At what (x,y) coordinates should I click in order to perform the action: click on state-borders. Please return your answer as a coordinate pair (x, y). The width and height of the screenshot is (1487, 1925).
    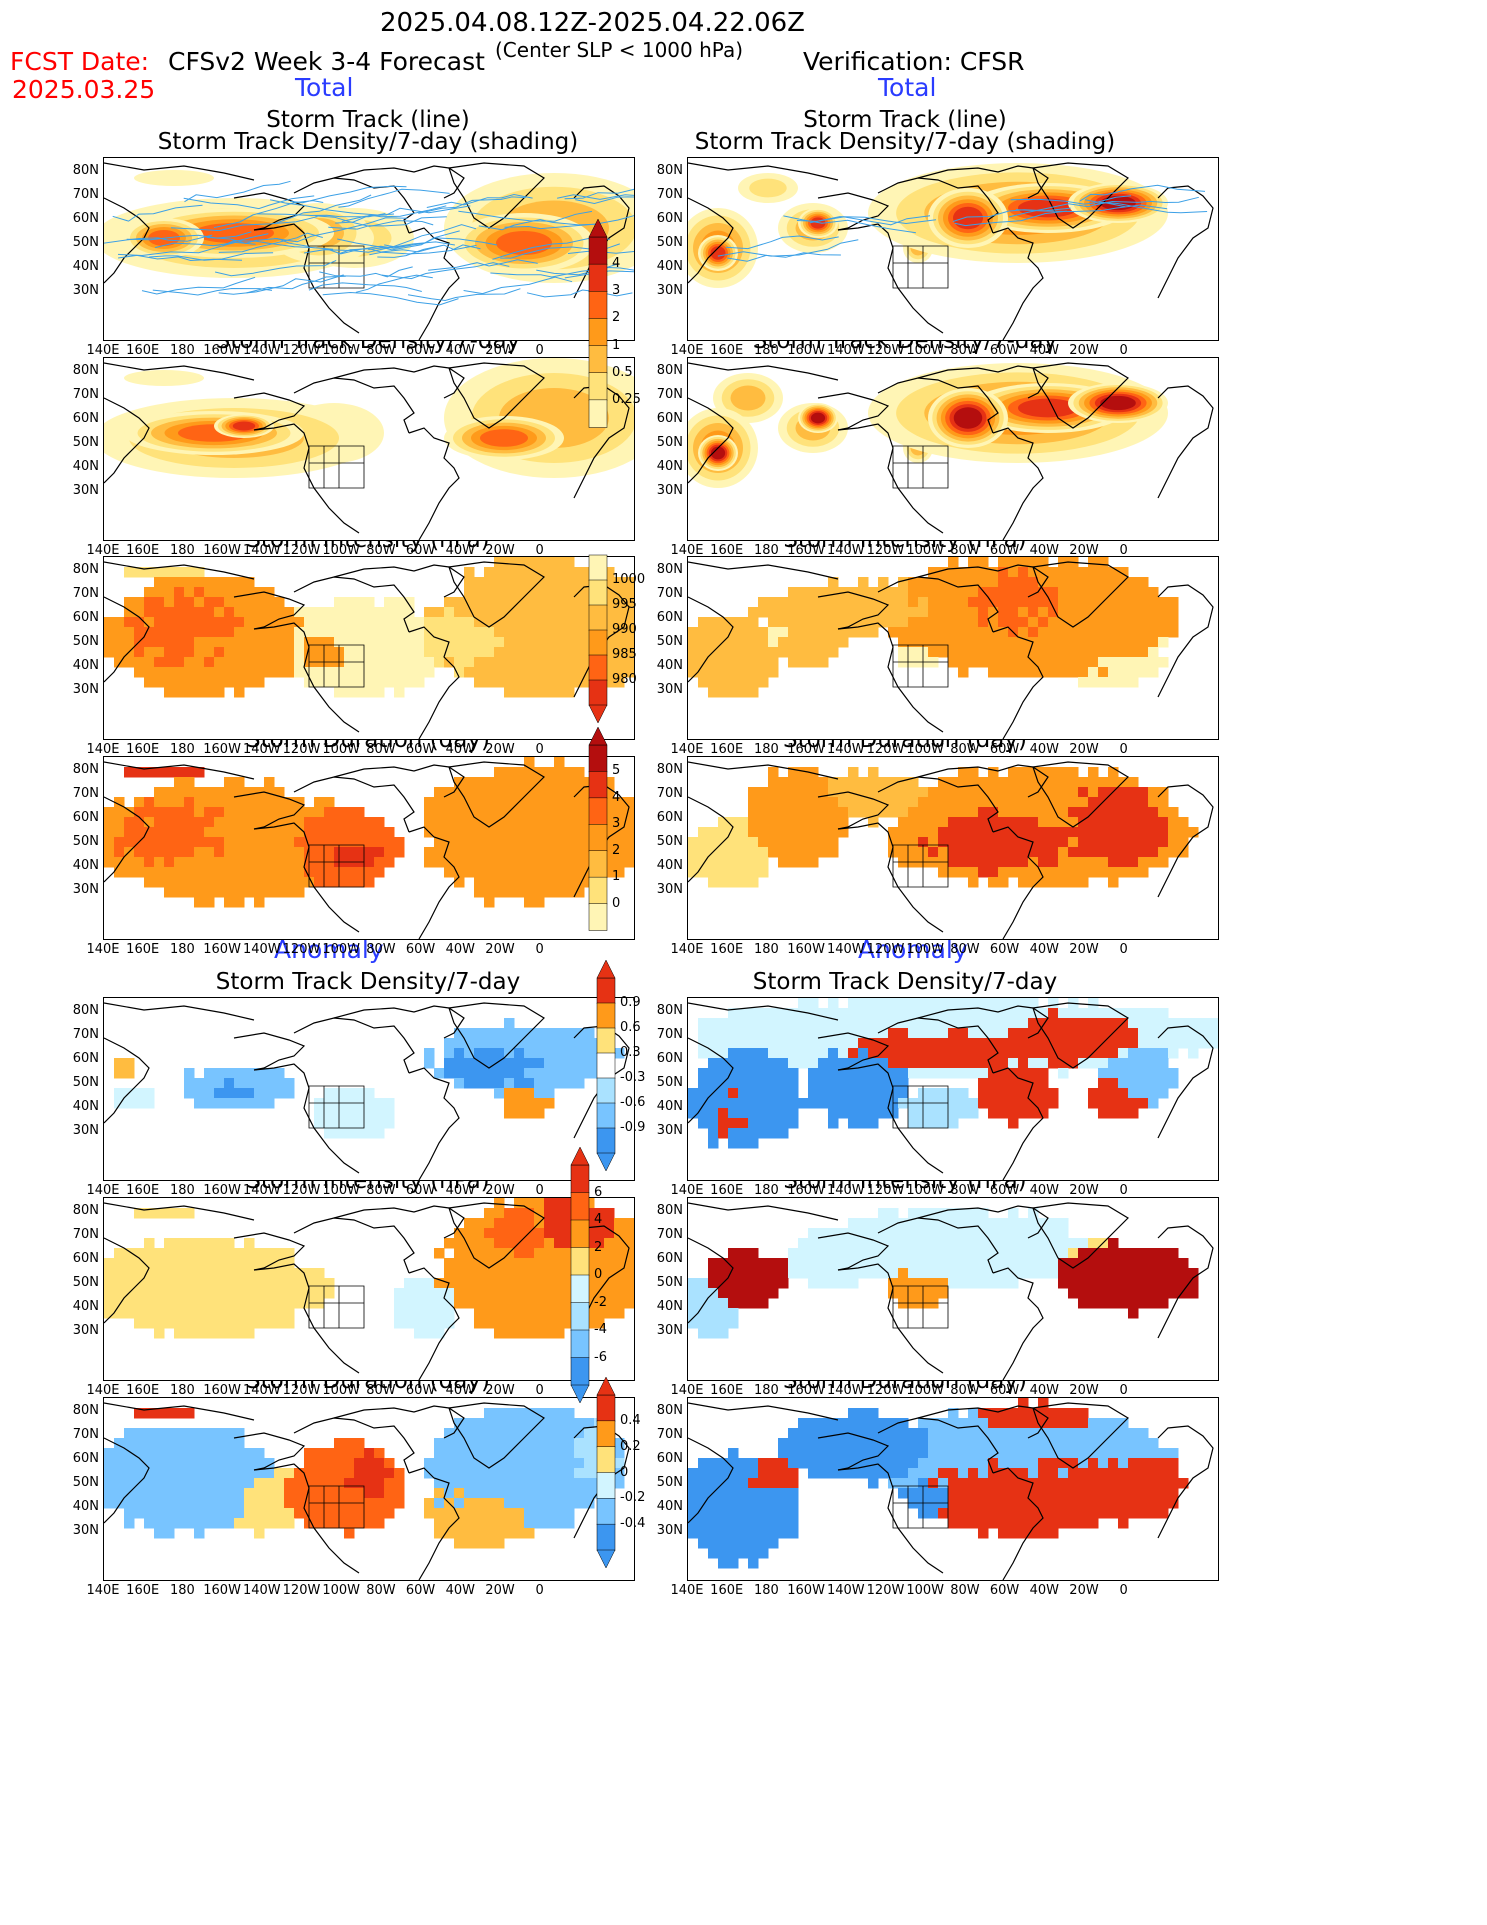
    Looking at the image, I should click on (336, 1507).